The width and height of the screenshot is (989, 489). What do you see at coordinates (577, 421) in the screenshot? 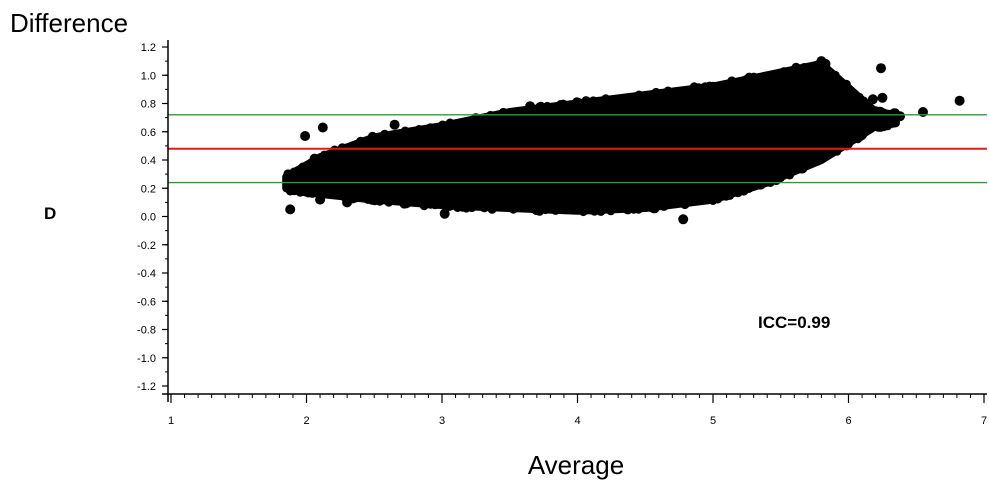
I see `x-tick-label: 4` at bounding box center [577, 421].